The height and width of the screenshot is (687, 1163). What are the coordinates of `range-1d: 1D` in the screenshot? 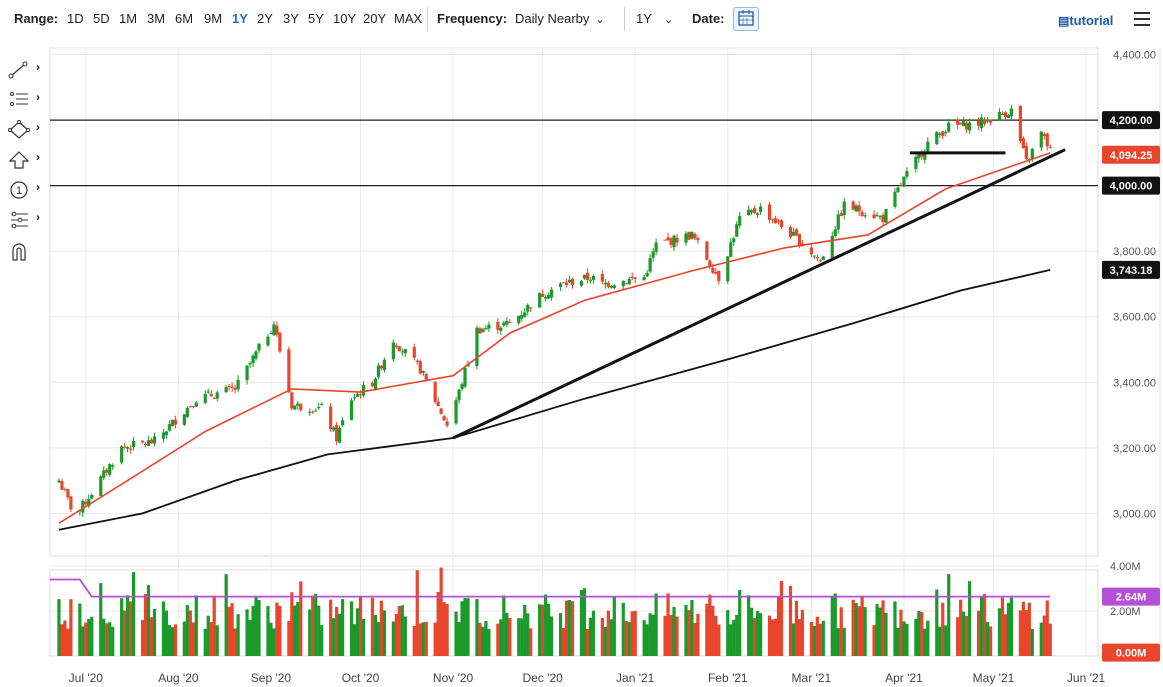 It's located at (75, 18).